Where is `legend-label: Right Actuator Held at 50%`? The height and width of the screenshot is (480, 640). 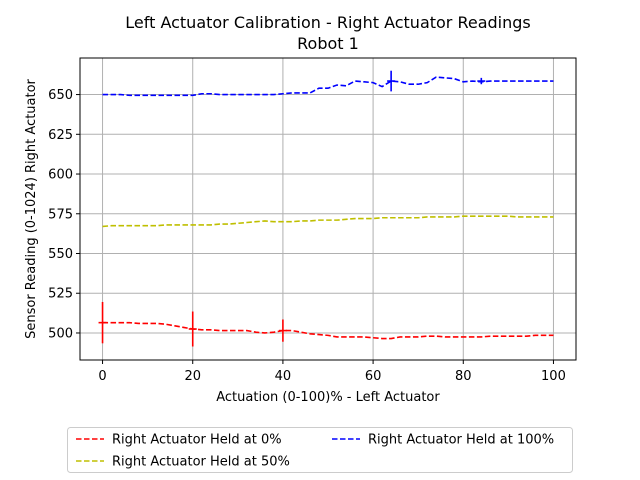
legend-label: Right Actuator Held at 50% is located at coordinates (201, 462).